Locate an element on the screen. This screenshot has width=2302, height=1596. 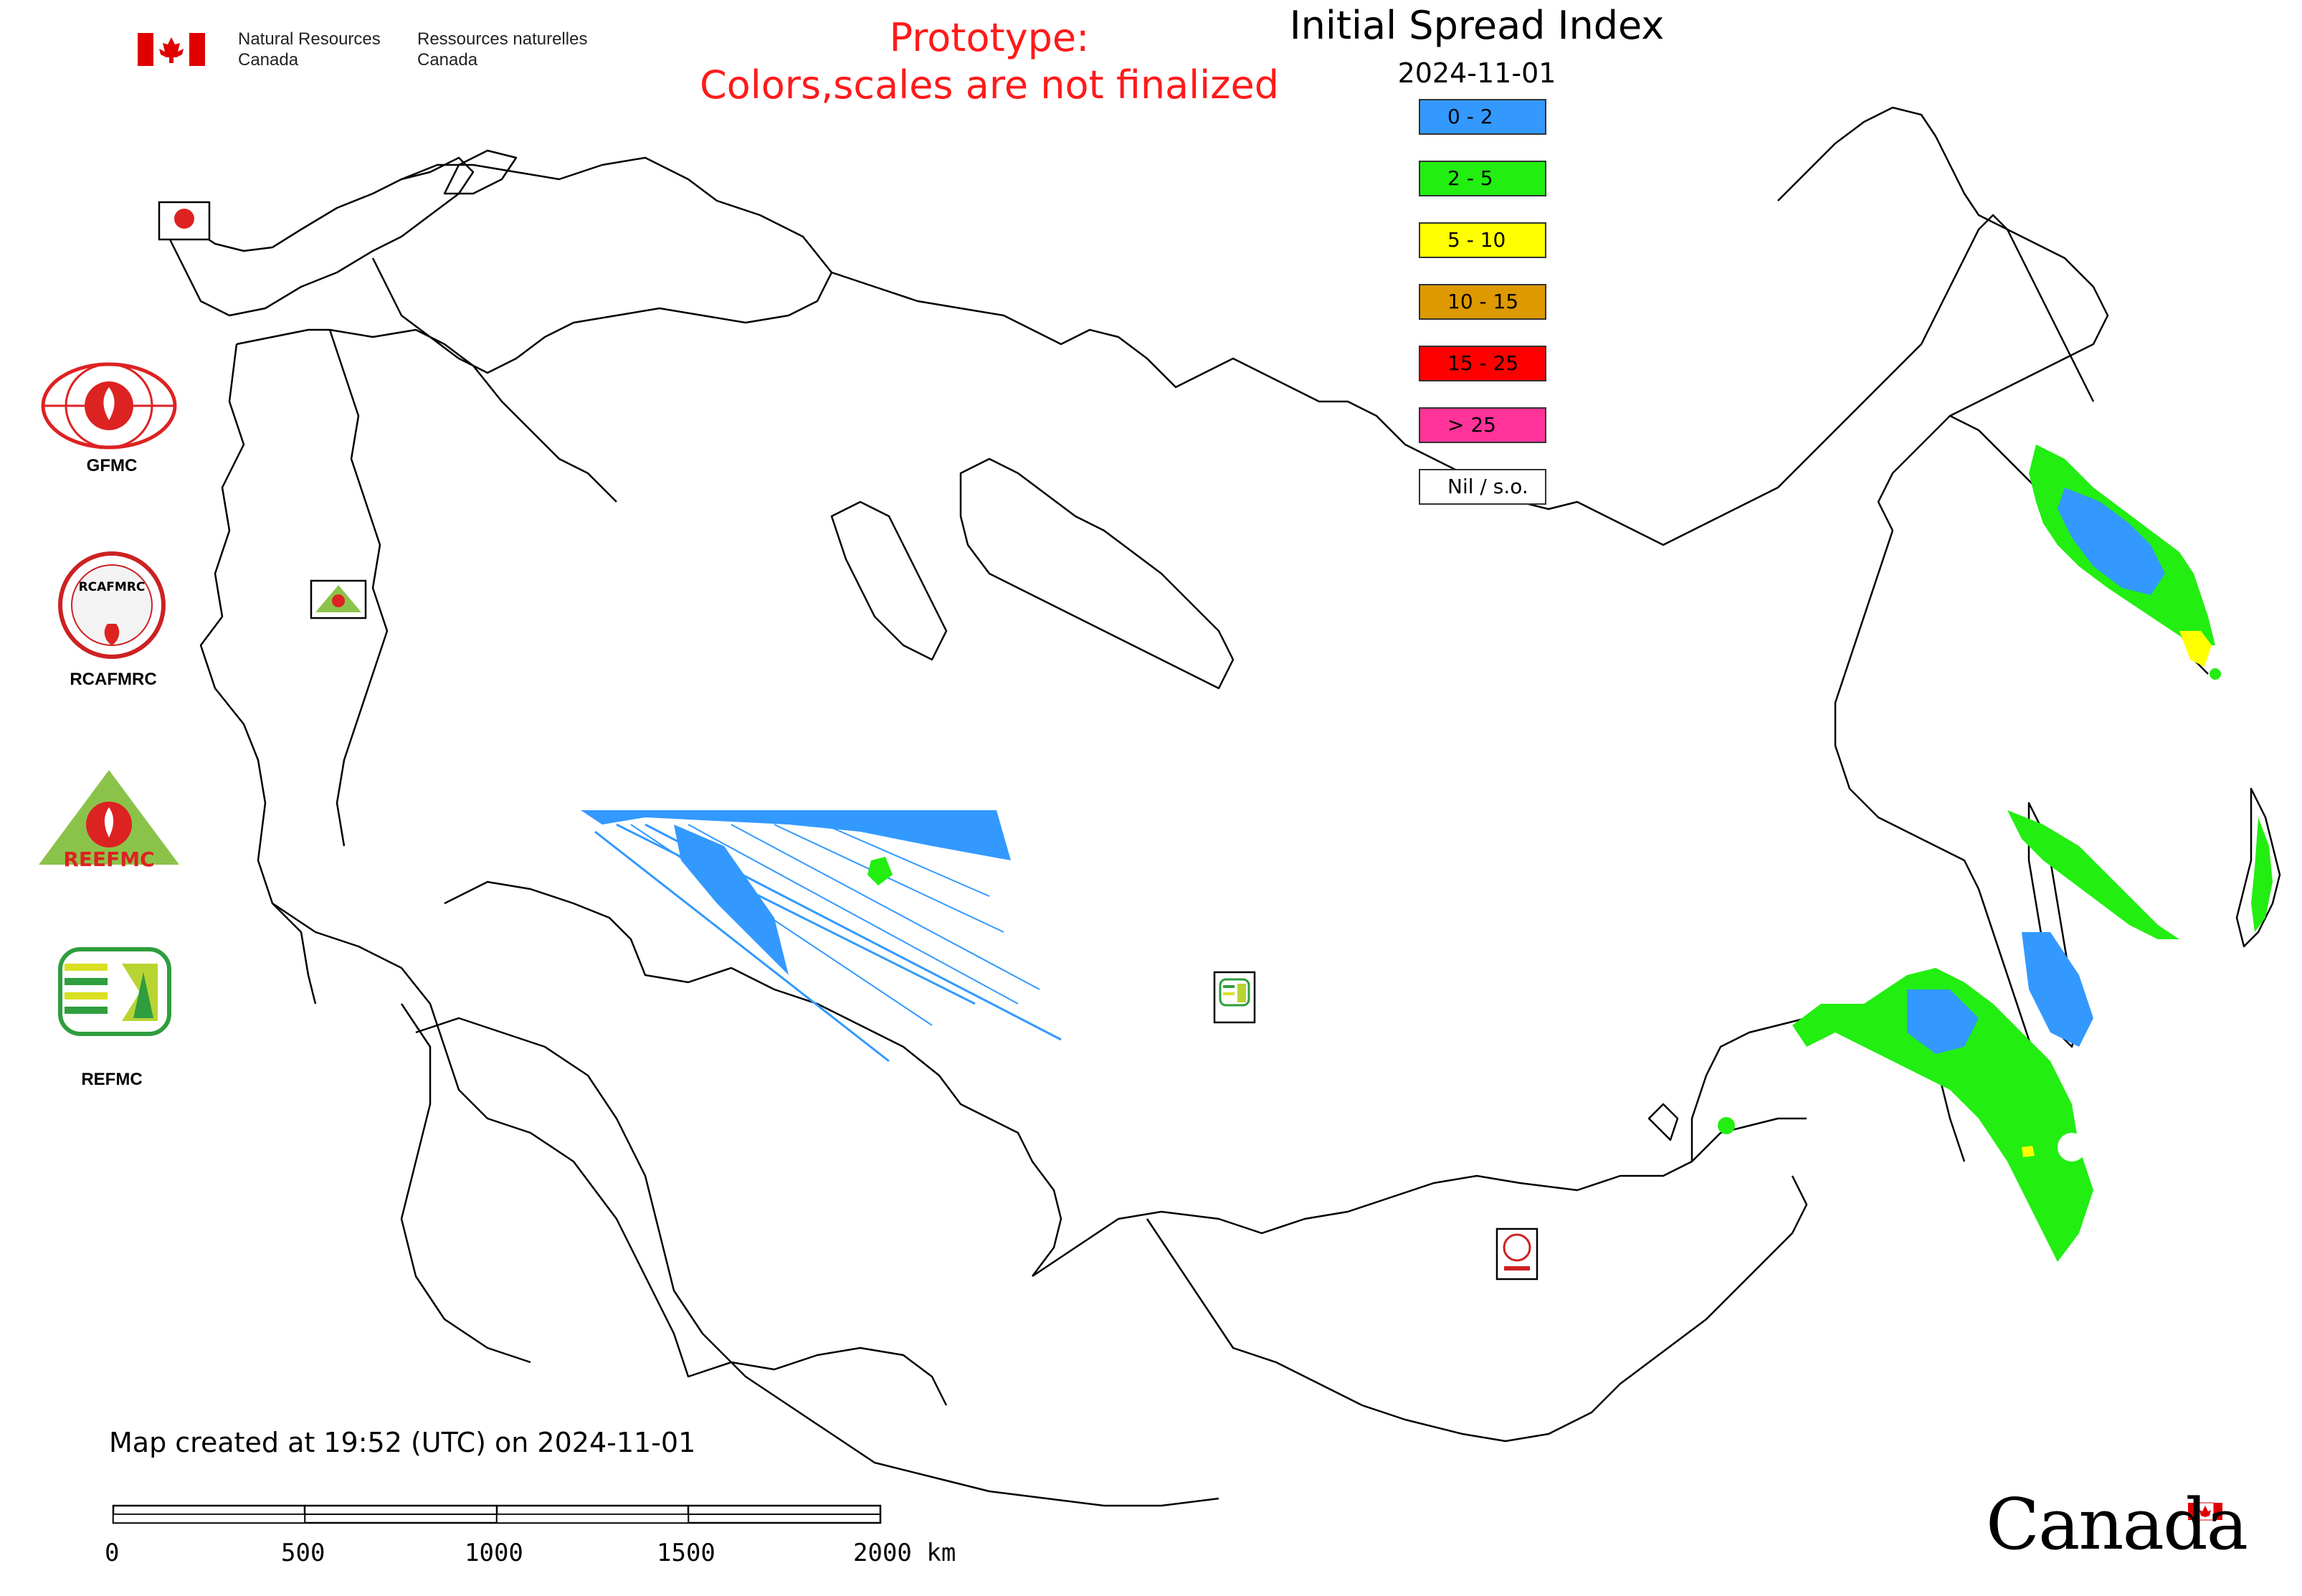
scale-tick-0: 0 is located at coordinates (113, 1553).